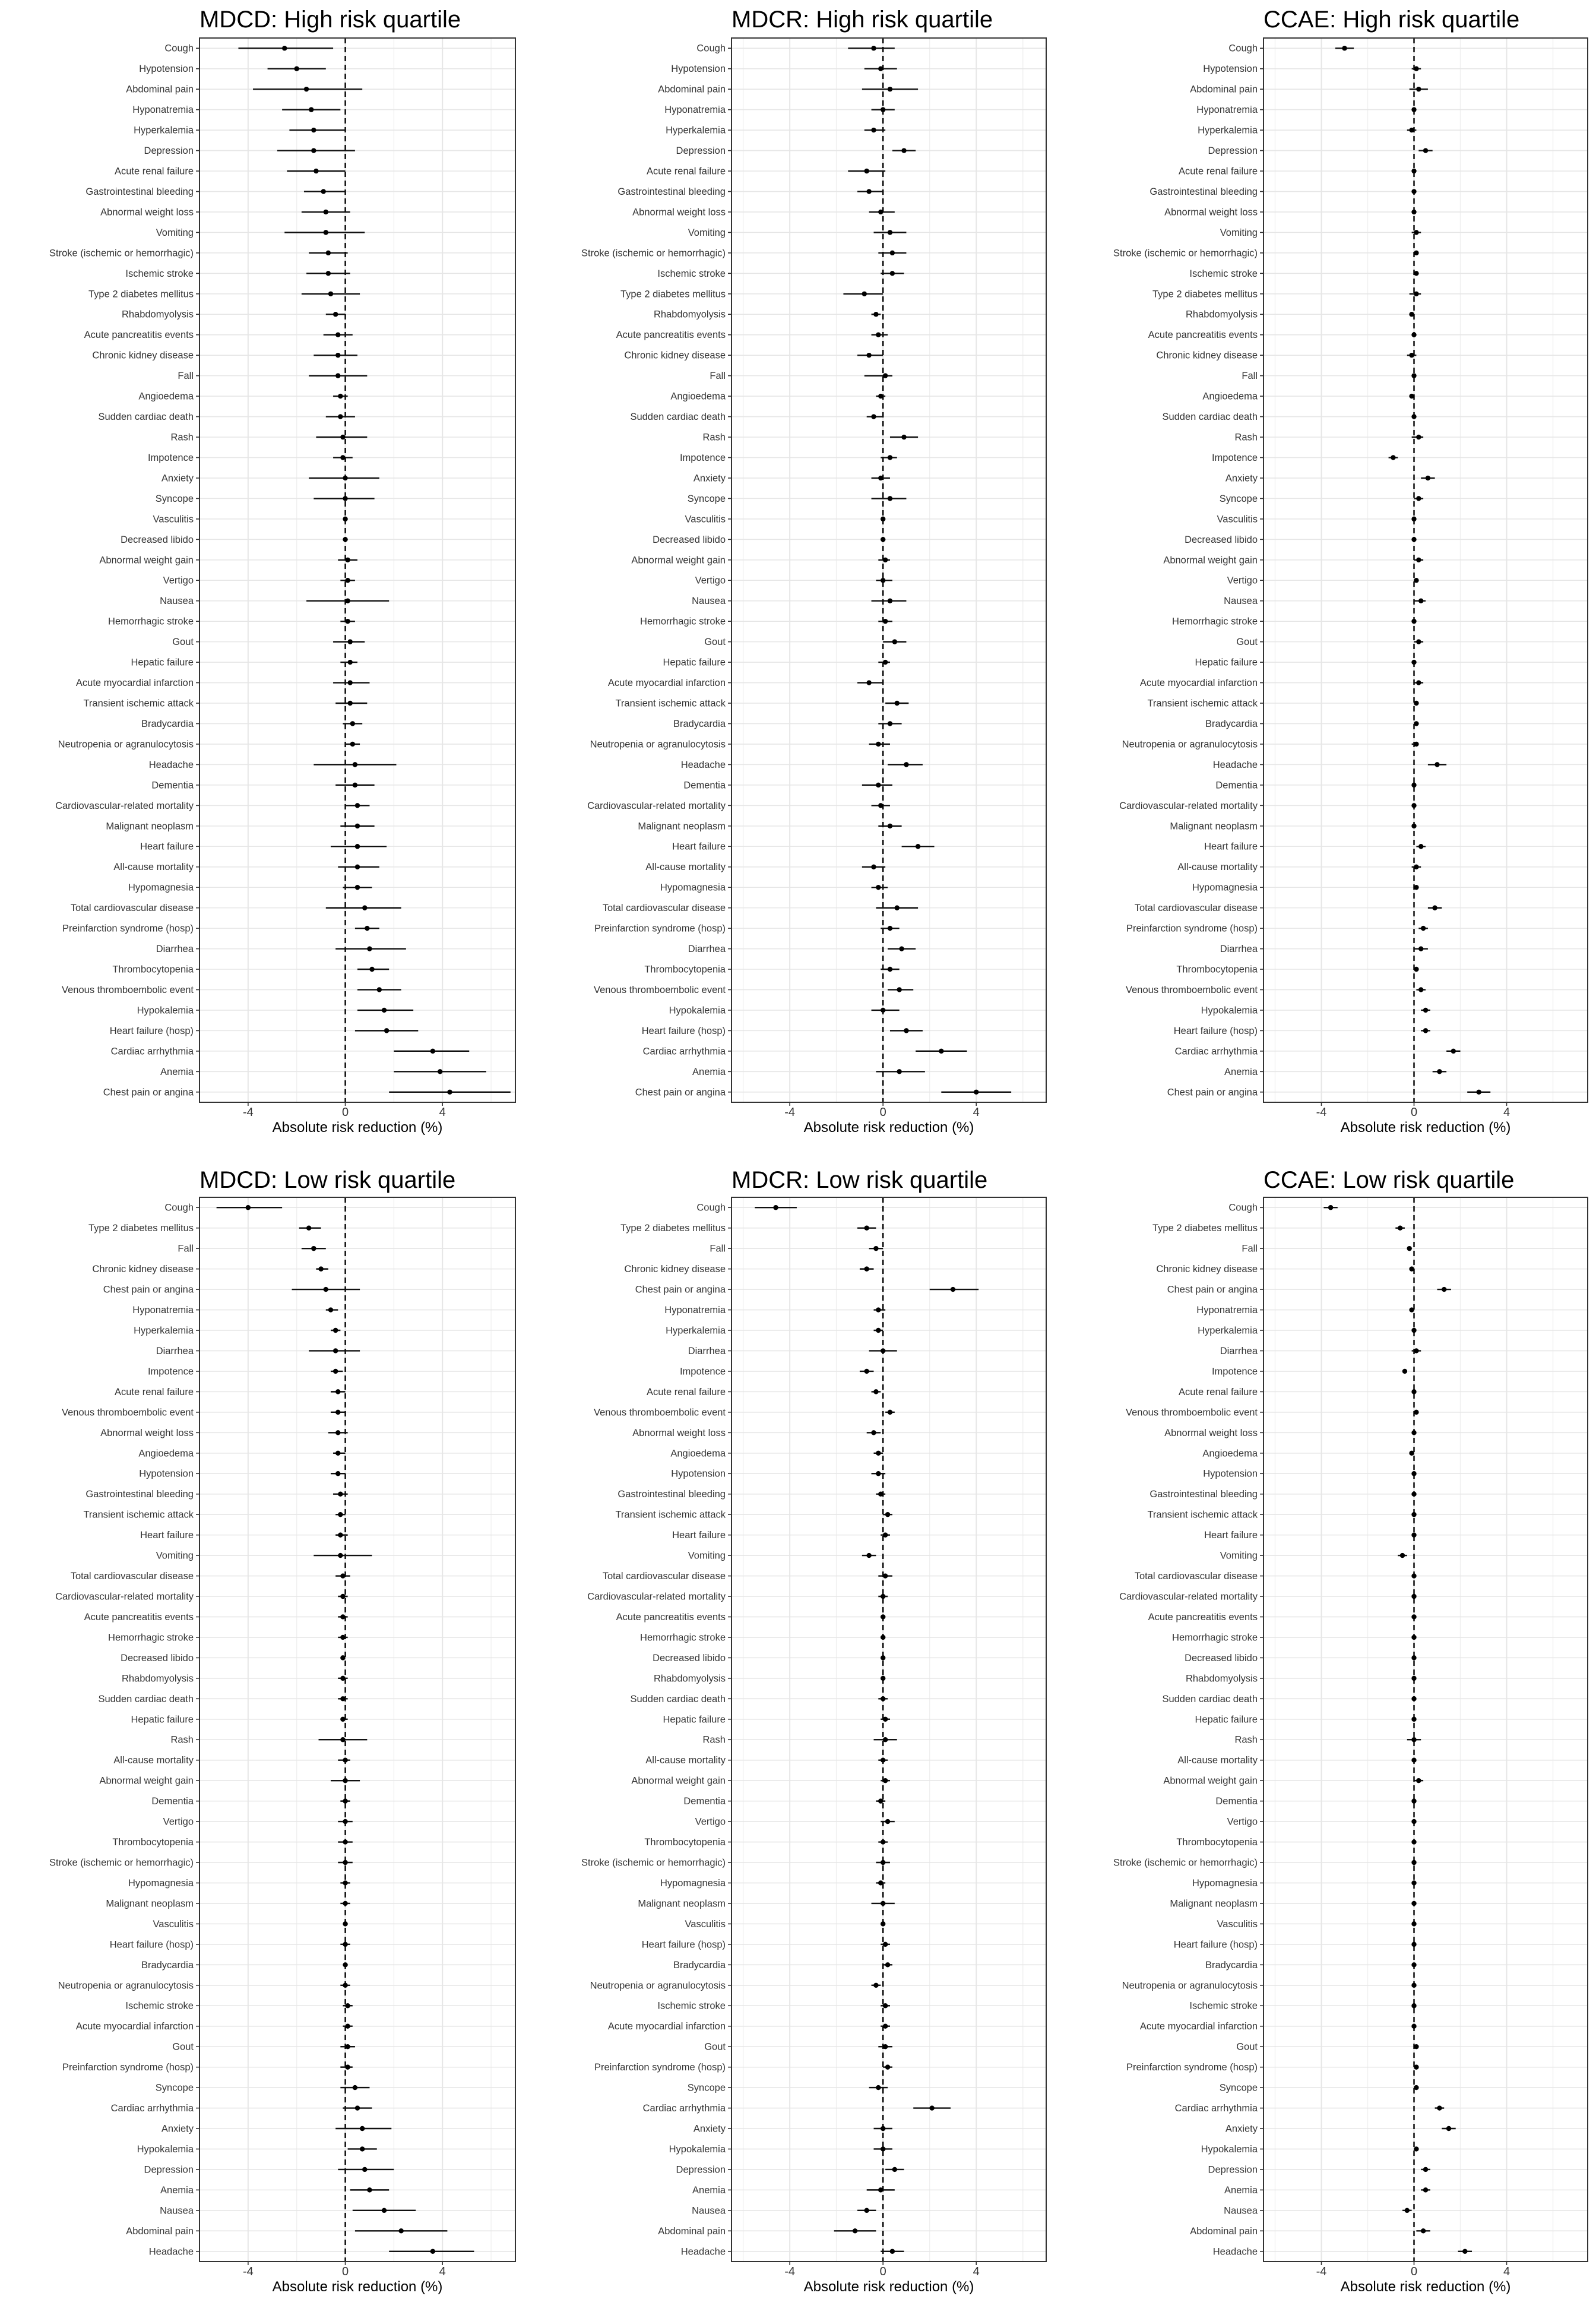 The width and height of the screenshot is (1596, 2299). I want to click on y-tick-label: Venous thromboembolic event, so click(128, 990).